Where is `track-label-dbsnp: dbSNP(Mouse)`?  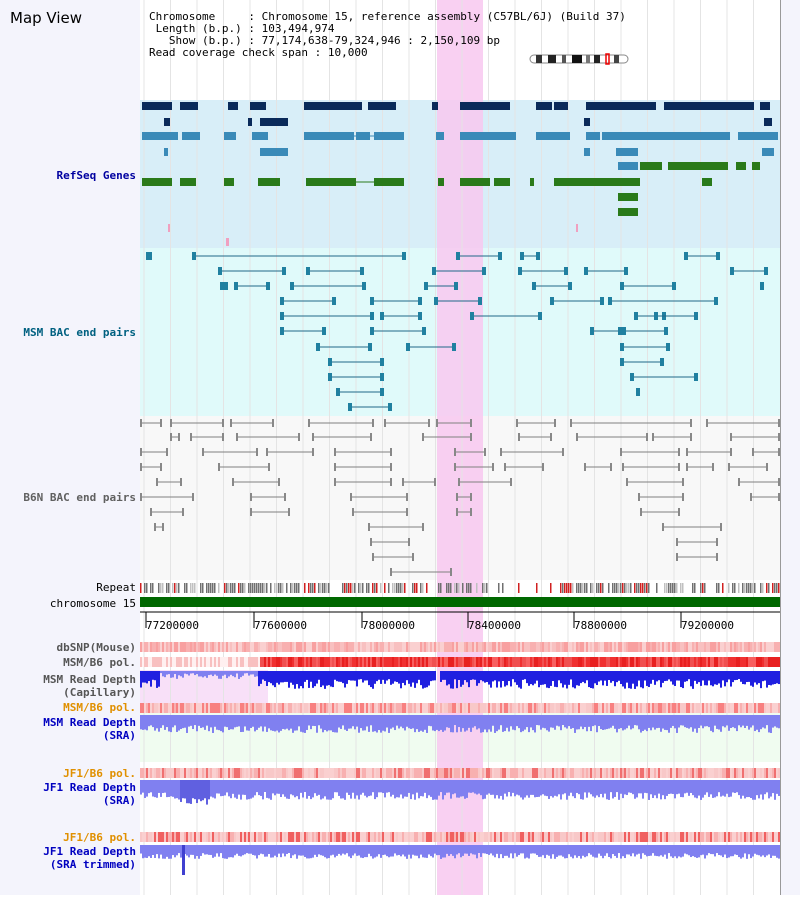 track-label-dbsnp: dbSNP(Mouse) is located at coordinates (96, 647).